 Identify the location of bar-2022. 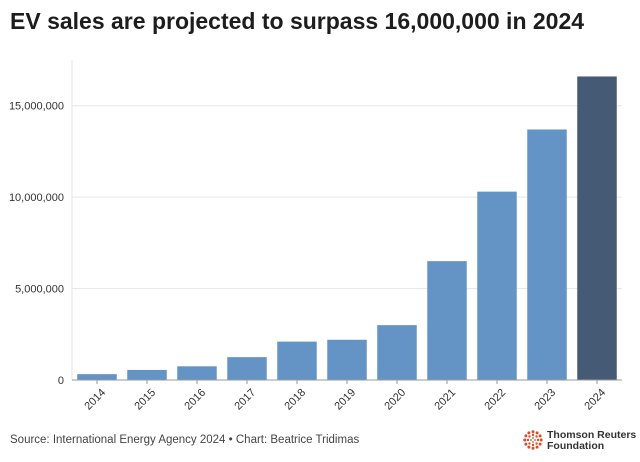
(497, 285).